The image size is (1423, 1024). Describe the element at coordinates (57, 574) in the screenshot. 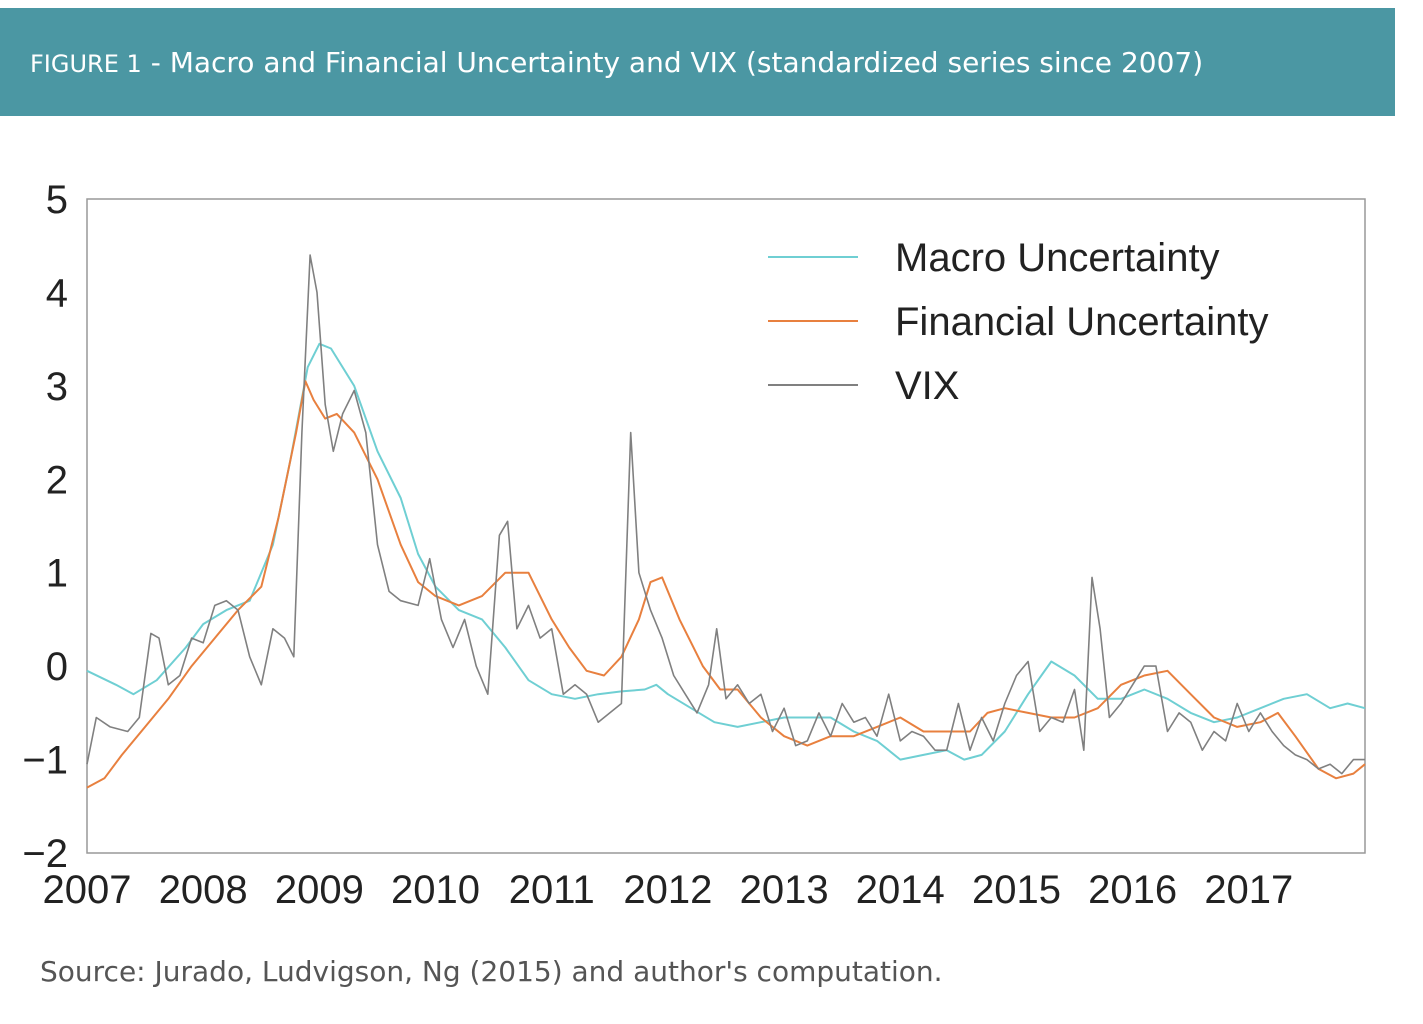

I see `y-tick-label: 1` at that location.